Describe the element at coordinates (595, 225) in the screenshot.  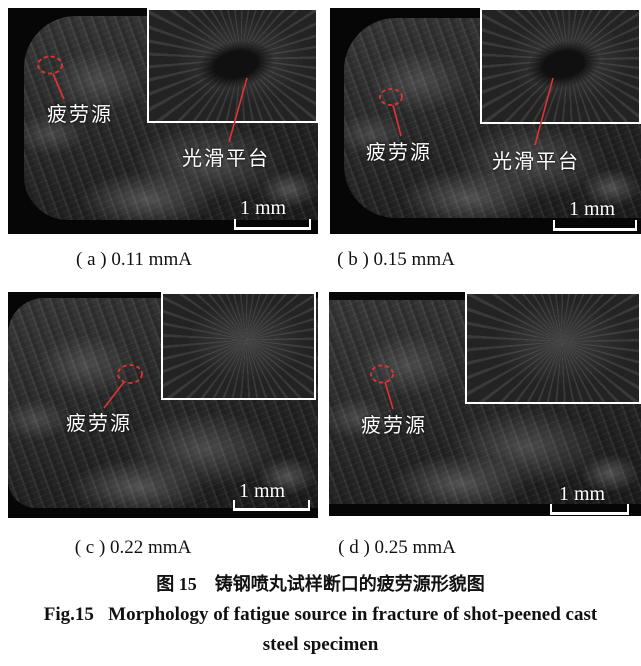
I see `scale-bar-bracket-b` at that location.